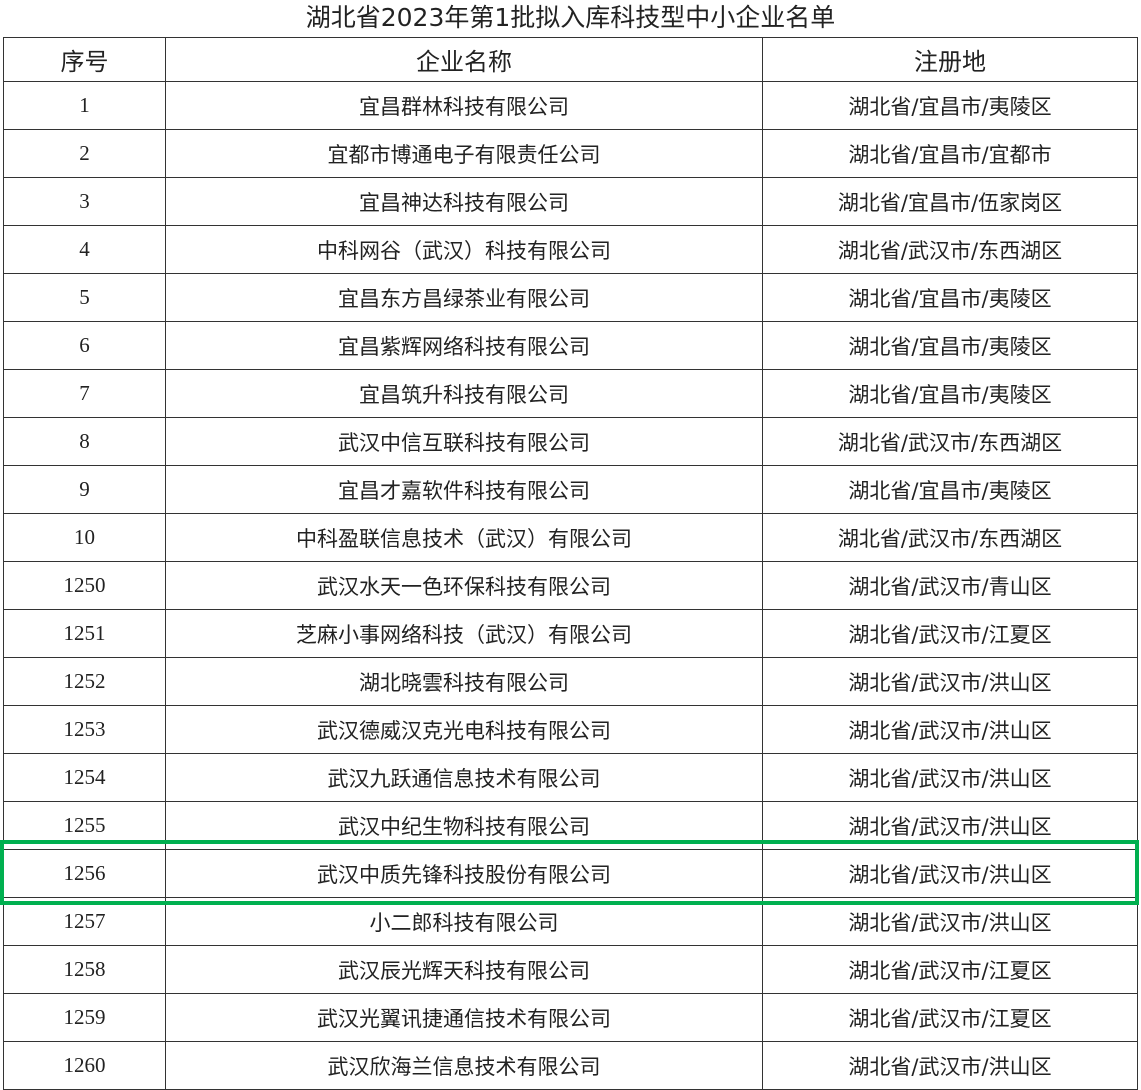 The image size is (1141, 1090). I want to click on company-name: 武汉德威汉克光电科技有限公司, so click(464, 729).